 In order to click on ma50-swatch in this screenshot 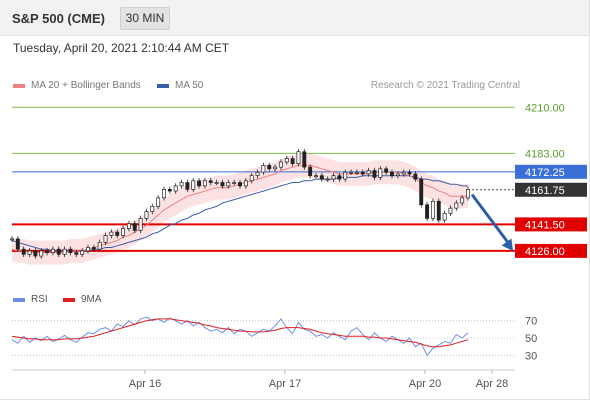, I will do `click(163, 85)`.